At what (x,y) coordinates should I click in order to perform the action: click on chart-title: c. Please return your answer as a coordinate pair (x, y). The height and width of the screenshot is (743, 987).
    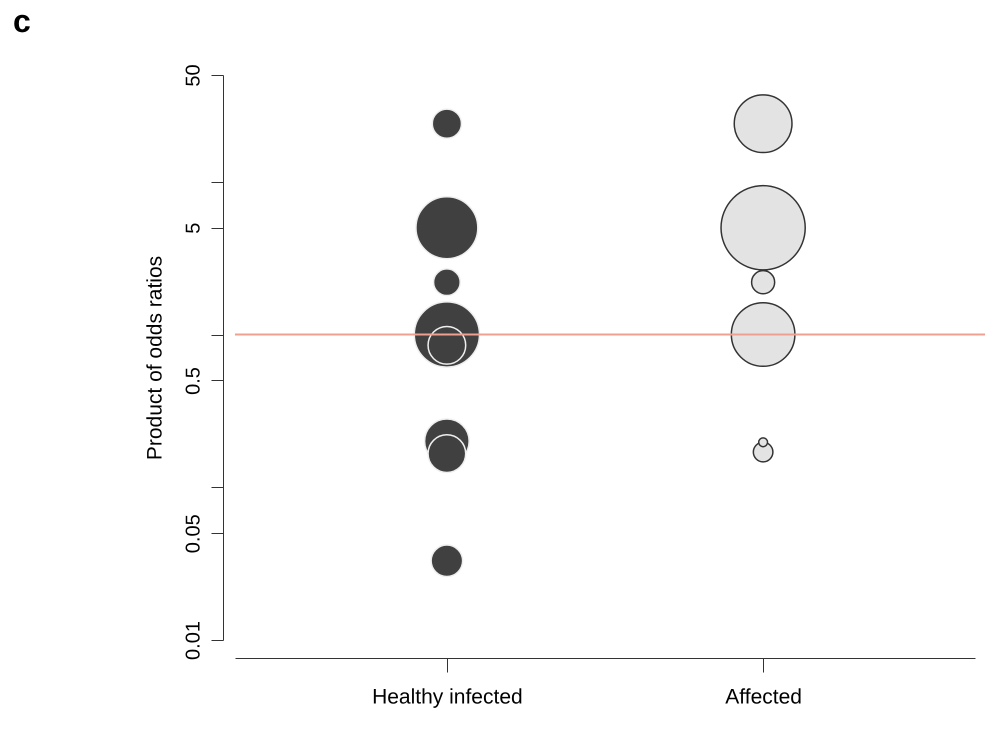
    Looking at the image, I should click on (22, 21).